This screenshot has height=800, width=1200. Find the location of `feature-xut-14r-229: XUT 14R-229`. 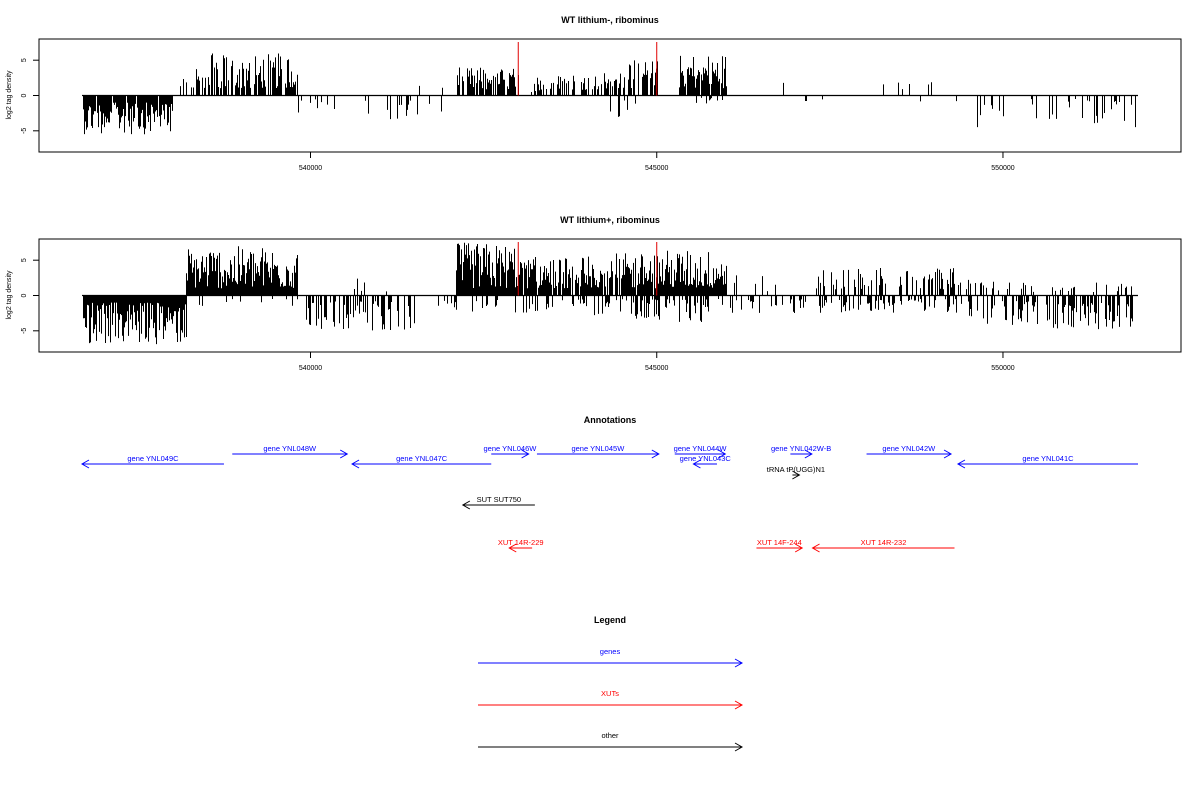

feature-xut-14r-229: XUT 14R-229 is located at coordinates (521, 545).